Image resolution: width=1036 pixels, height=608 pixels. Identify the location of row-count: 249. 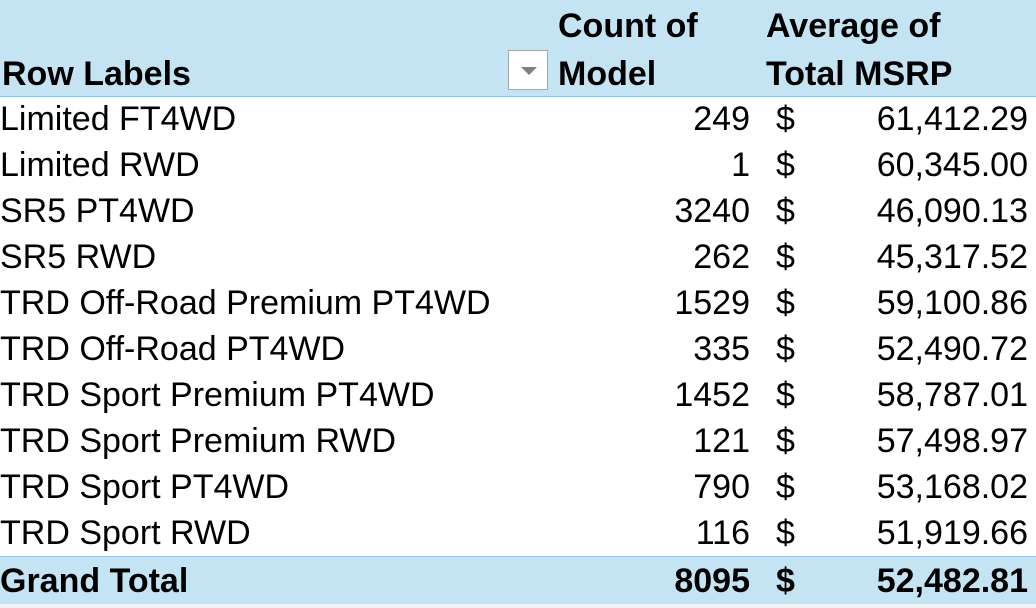
(721, 119).